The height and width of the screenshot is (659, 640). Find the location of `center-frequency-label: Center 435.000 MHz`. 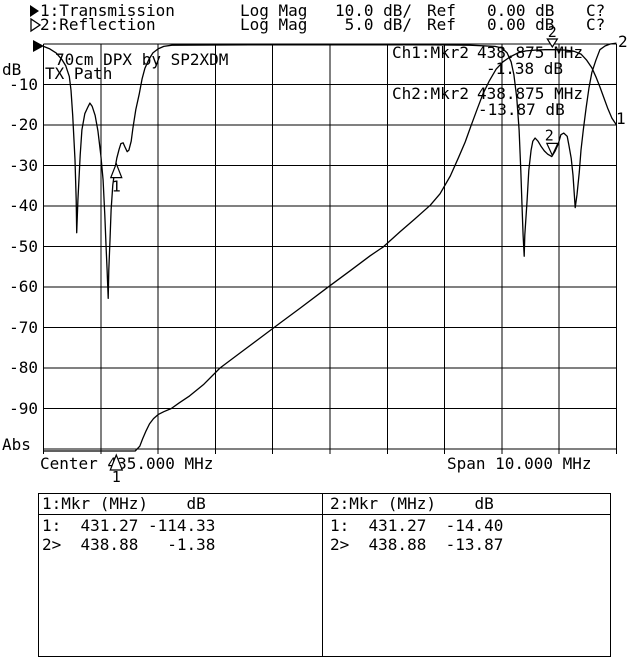

center-frequency-label: Center 435.000 MHz is located at coordinates (127, 463).